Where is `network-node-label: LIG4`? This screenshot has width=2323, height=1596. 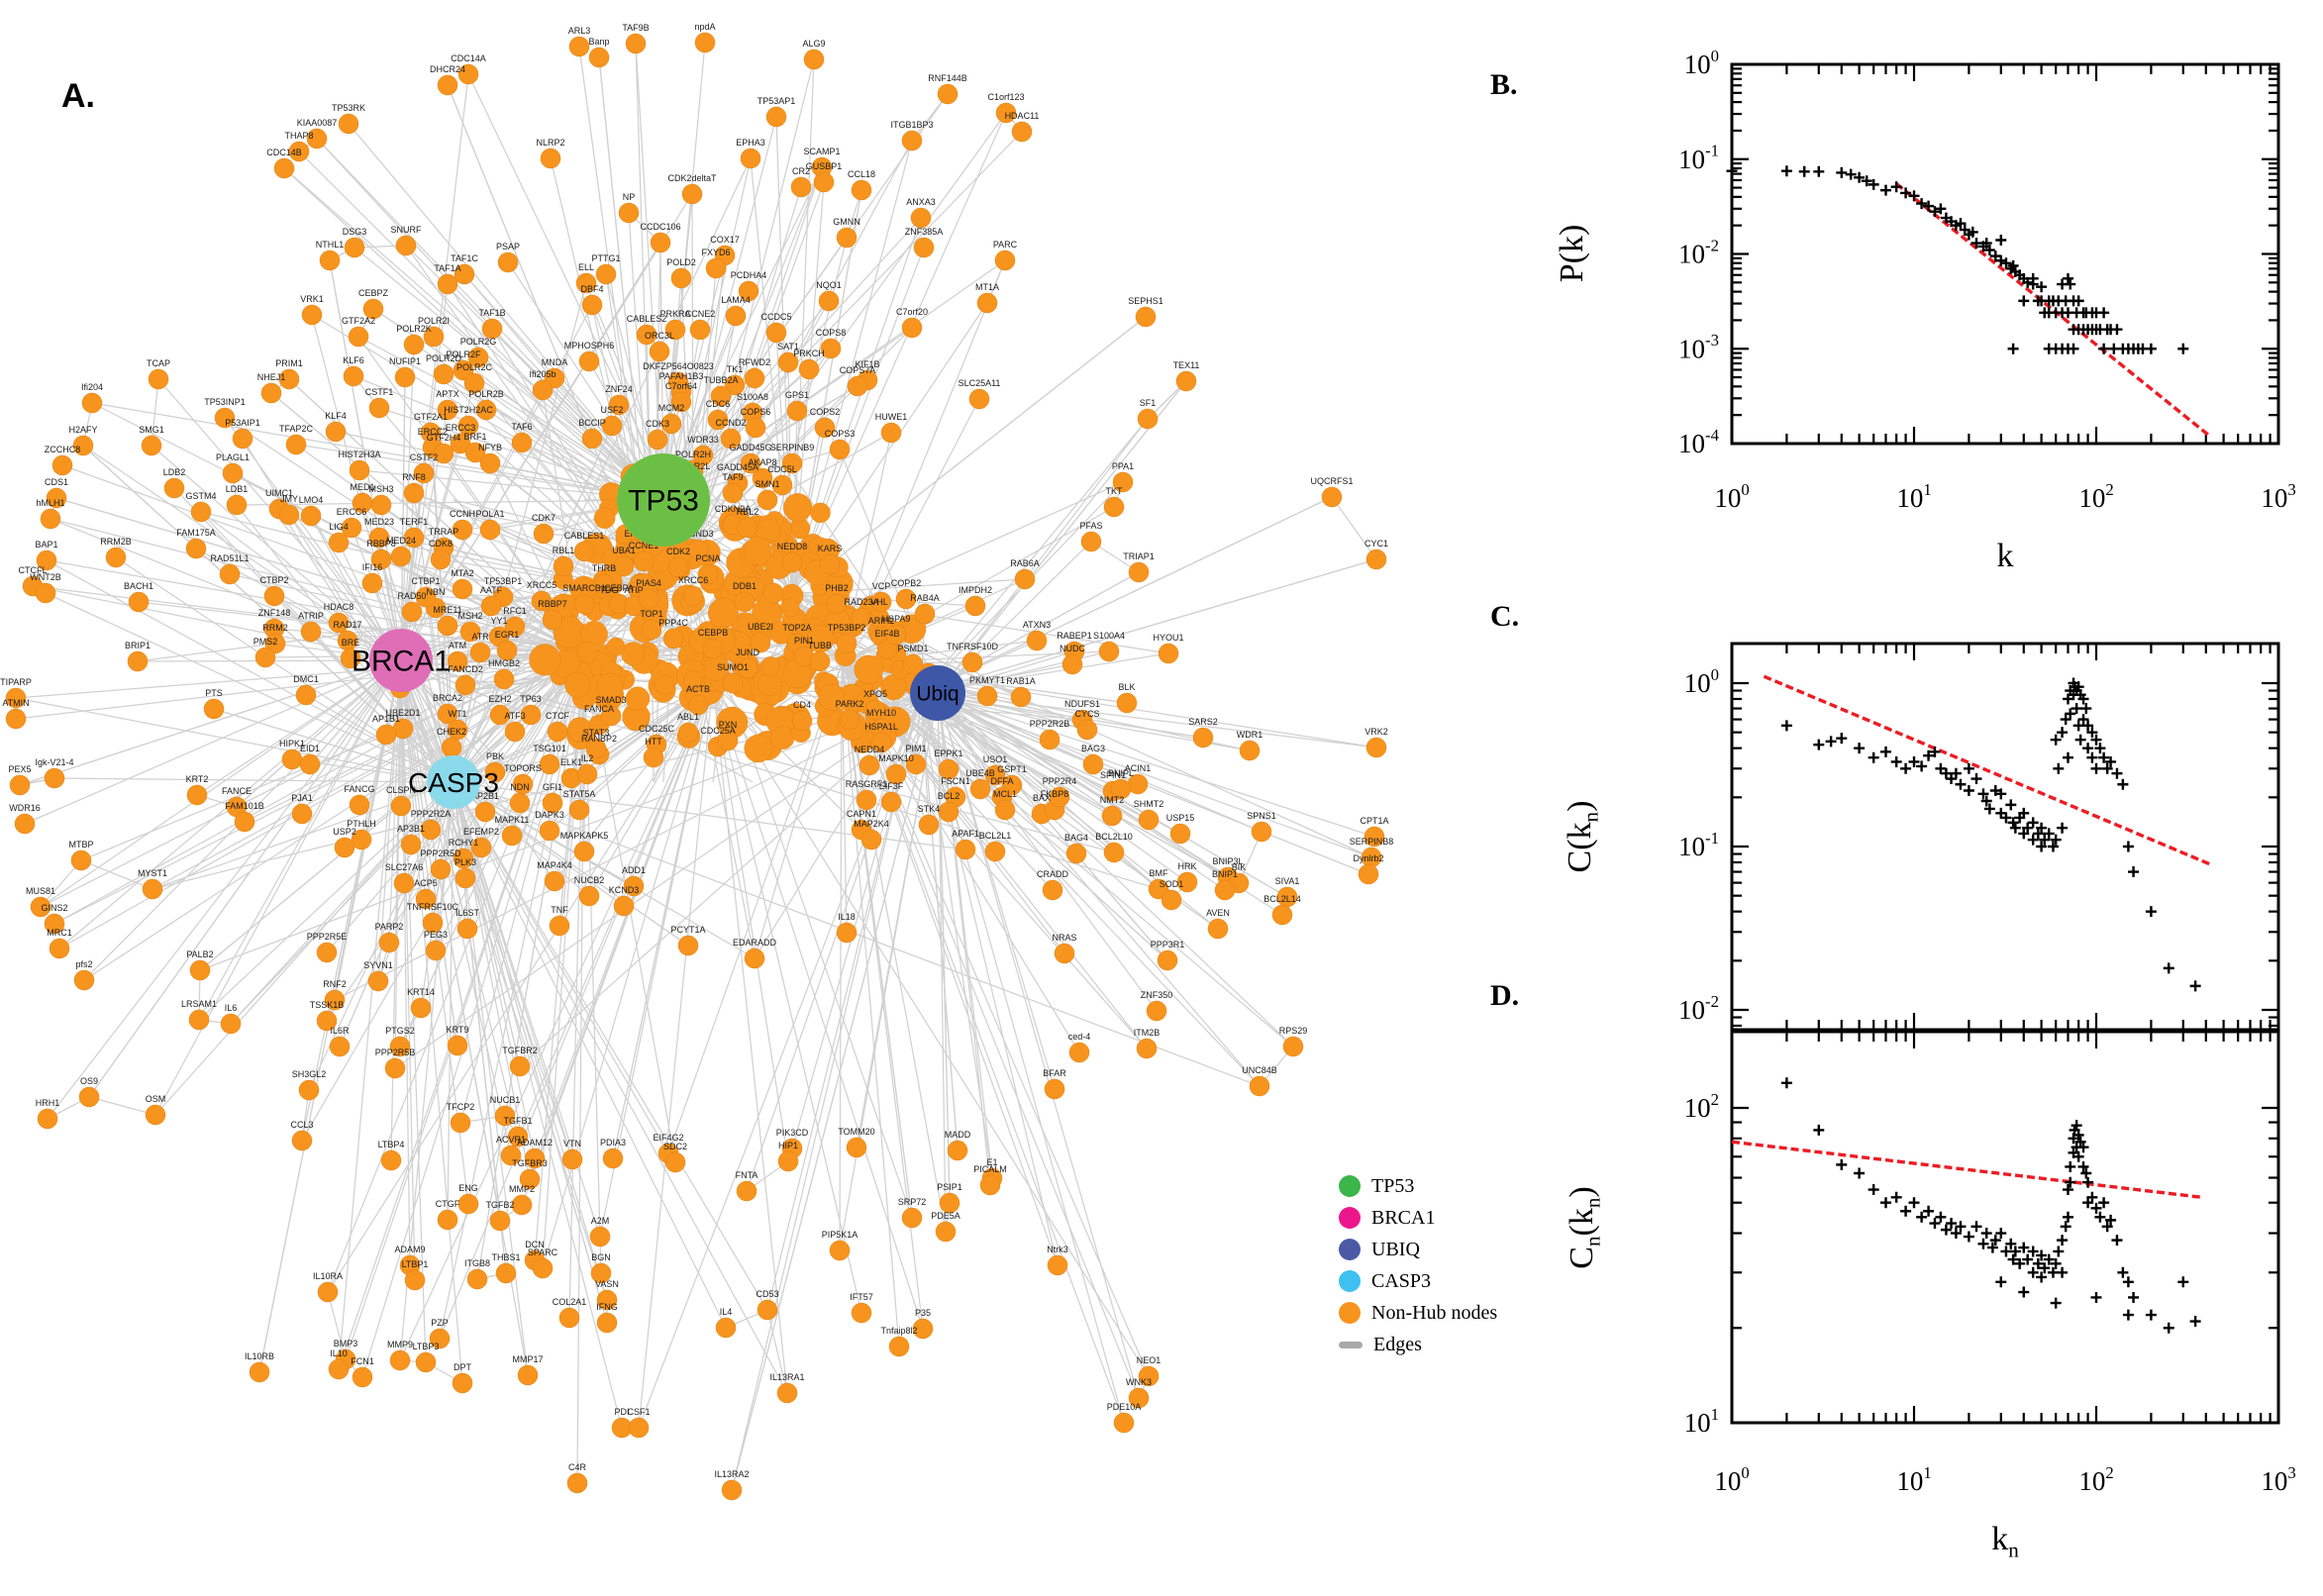
network-node-label: LIG4 is located at coordinates (339, 527).